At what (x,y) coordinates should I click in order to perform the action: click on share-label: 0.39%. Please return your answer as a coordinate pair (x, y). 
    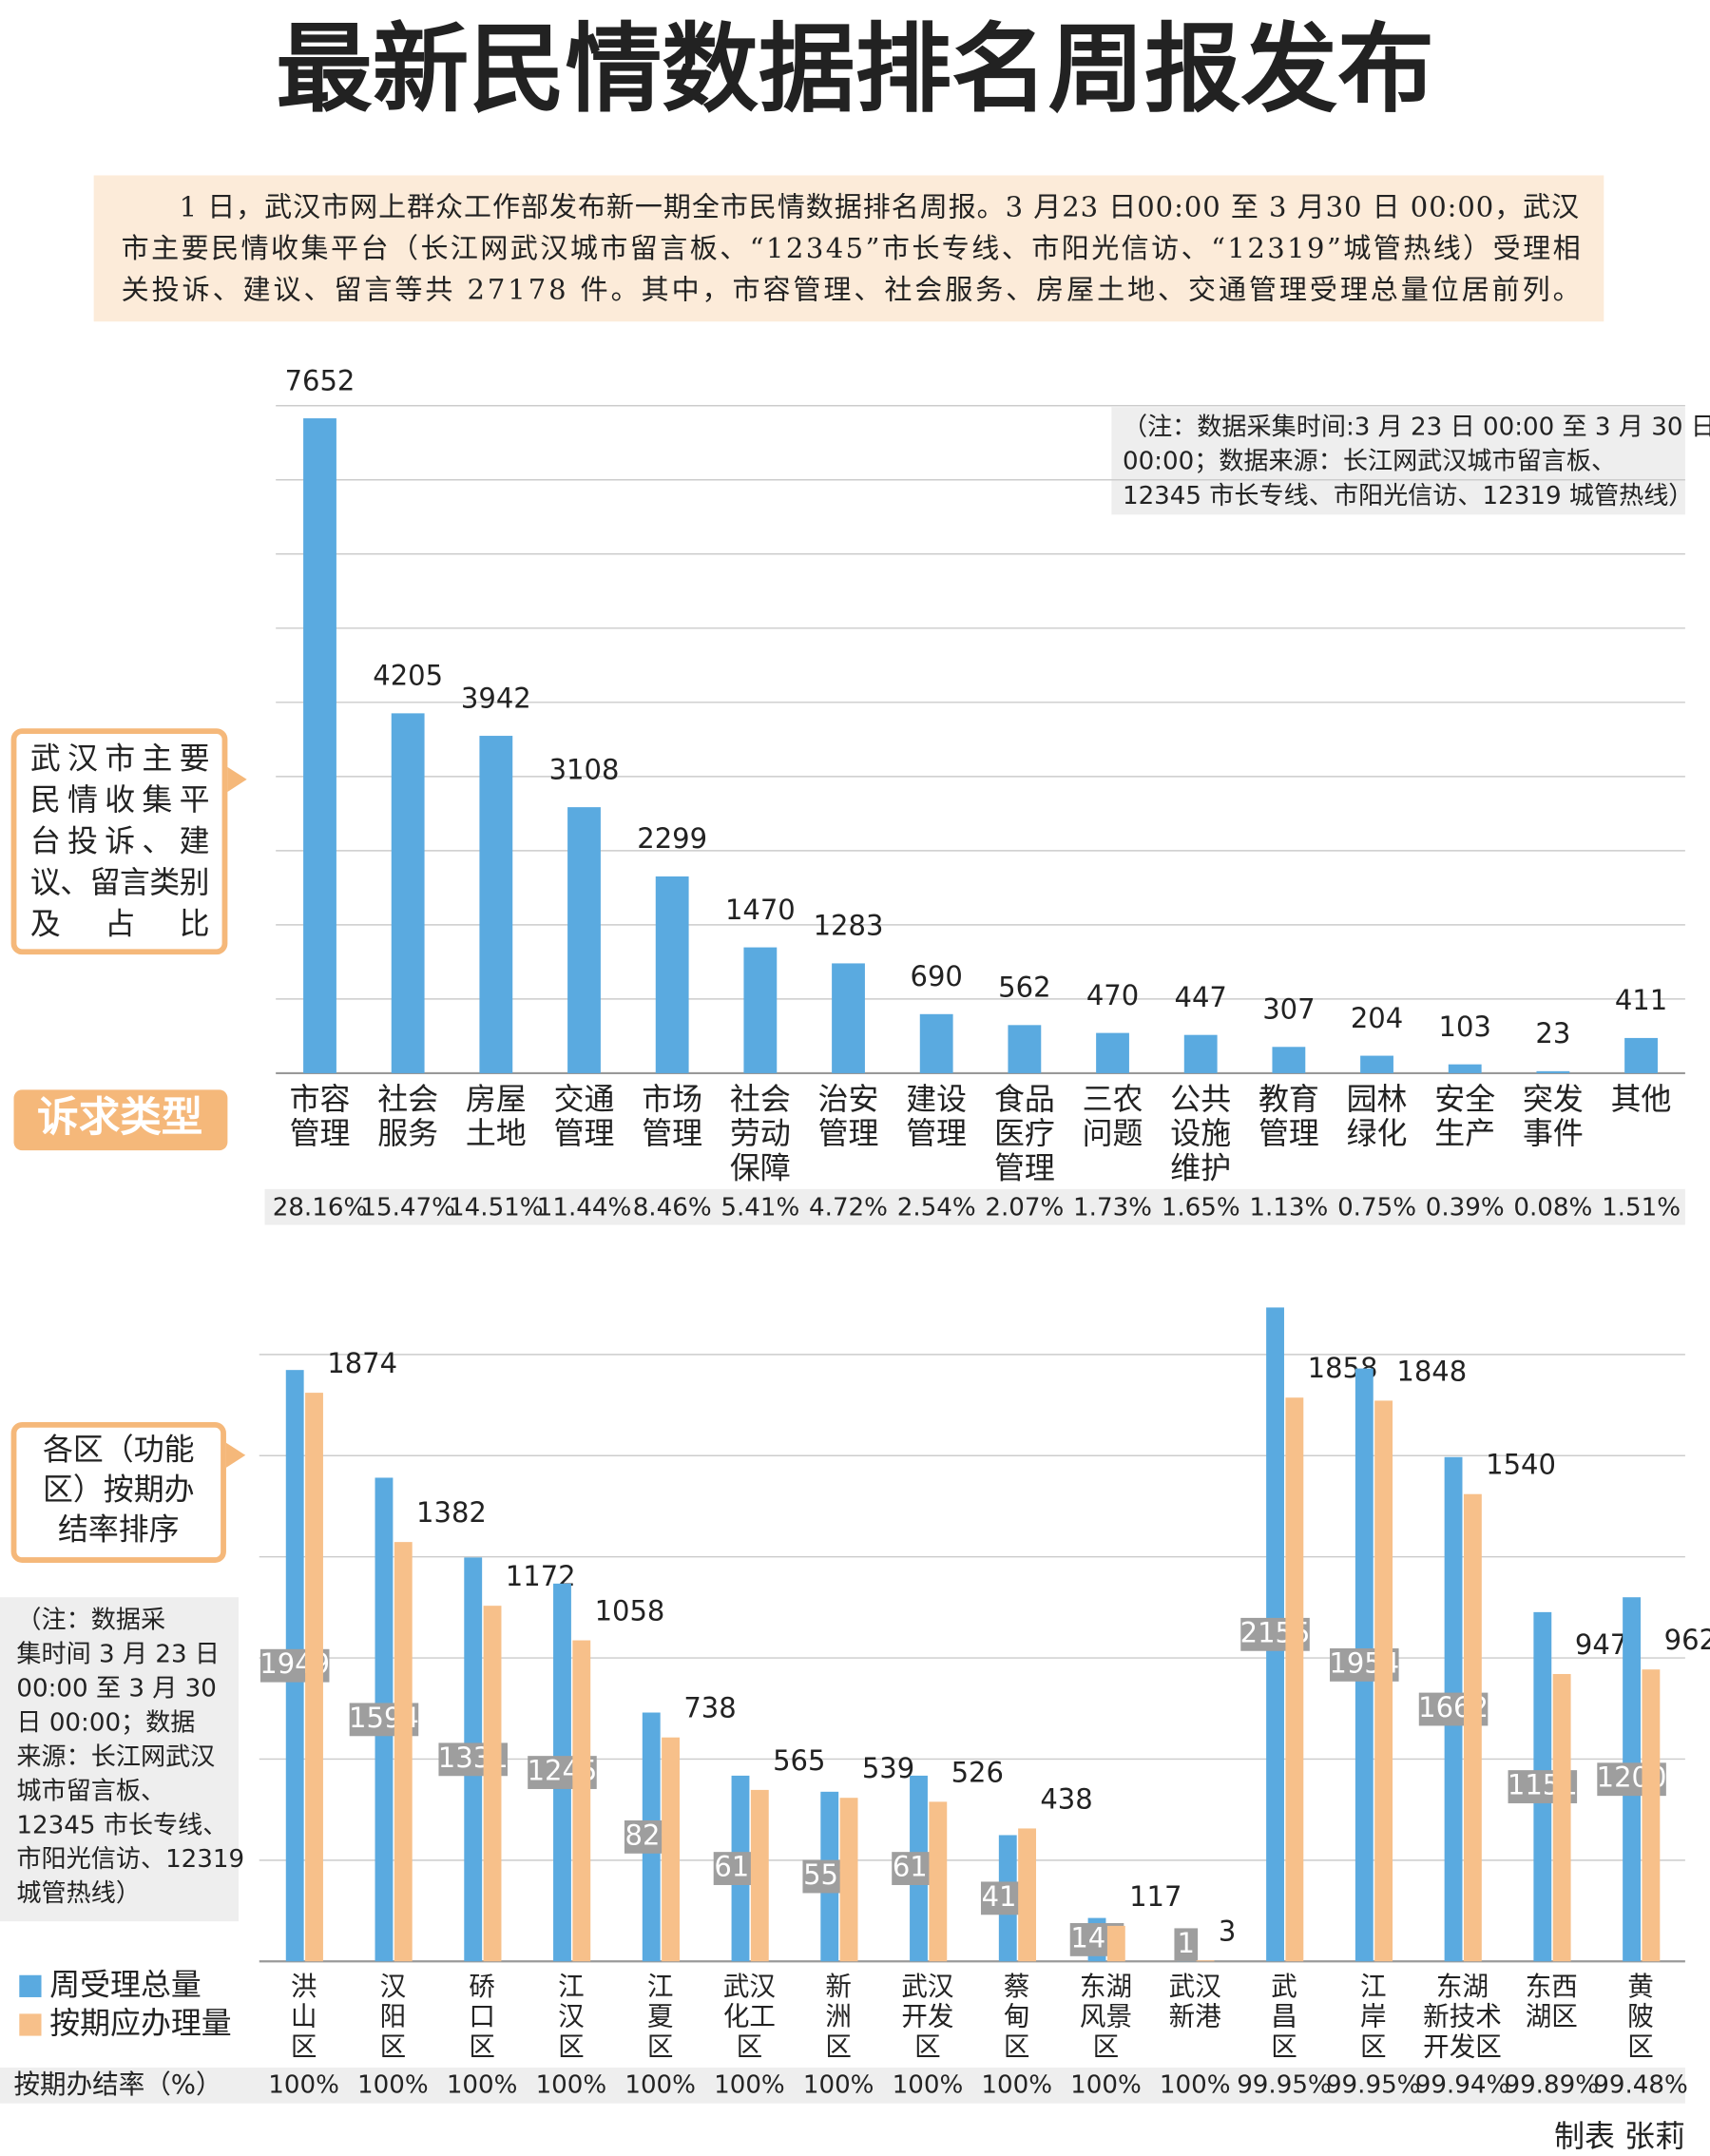
    Looking at the image, I should click on (1465, 1208).